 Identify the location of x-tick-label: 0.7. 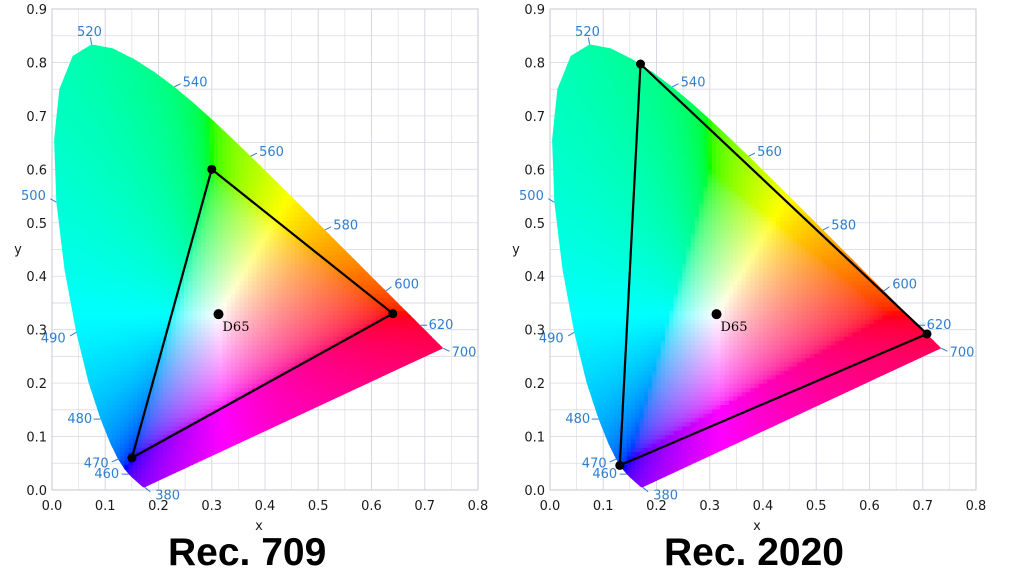
(424, 506).